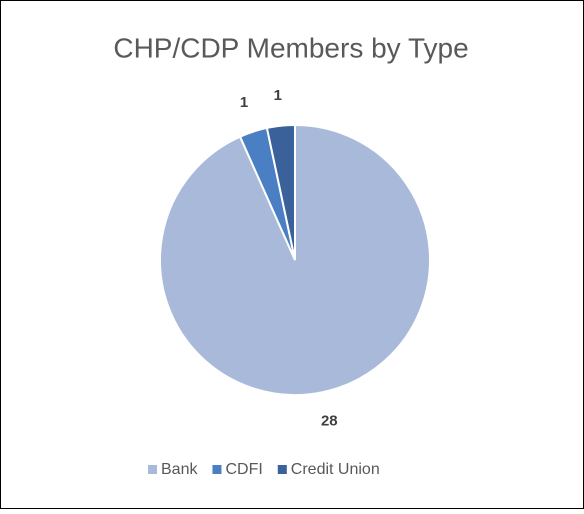 The width and height of the screenshot is (584, 514). I want to click on data-label: 28, so click(329, 420).